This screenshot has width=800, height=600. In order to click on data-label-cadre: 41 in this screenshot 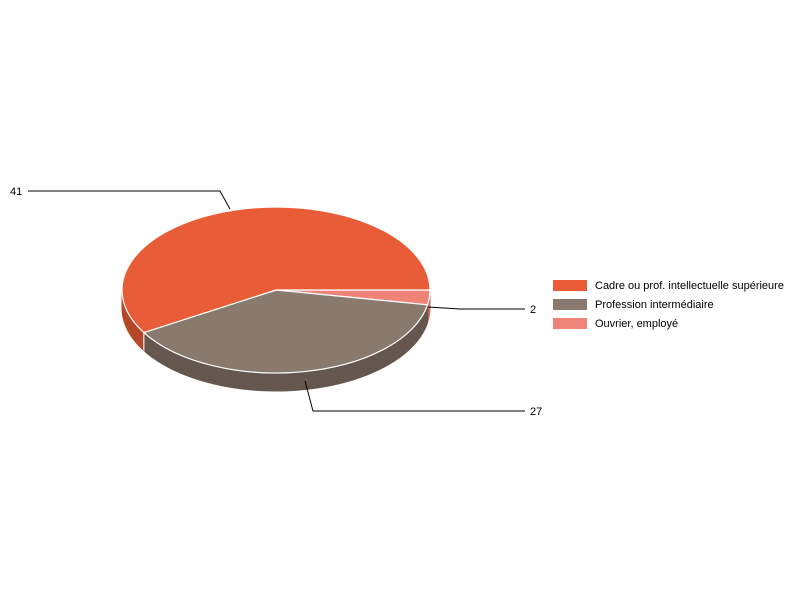, I will do `click(16, 192)`.